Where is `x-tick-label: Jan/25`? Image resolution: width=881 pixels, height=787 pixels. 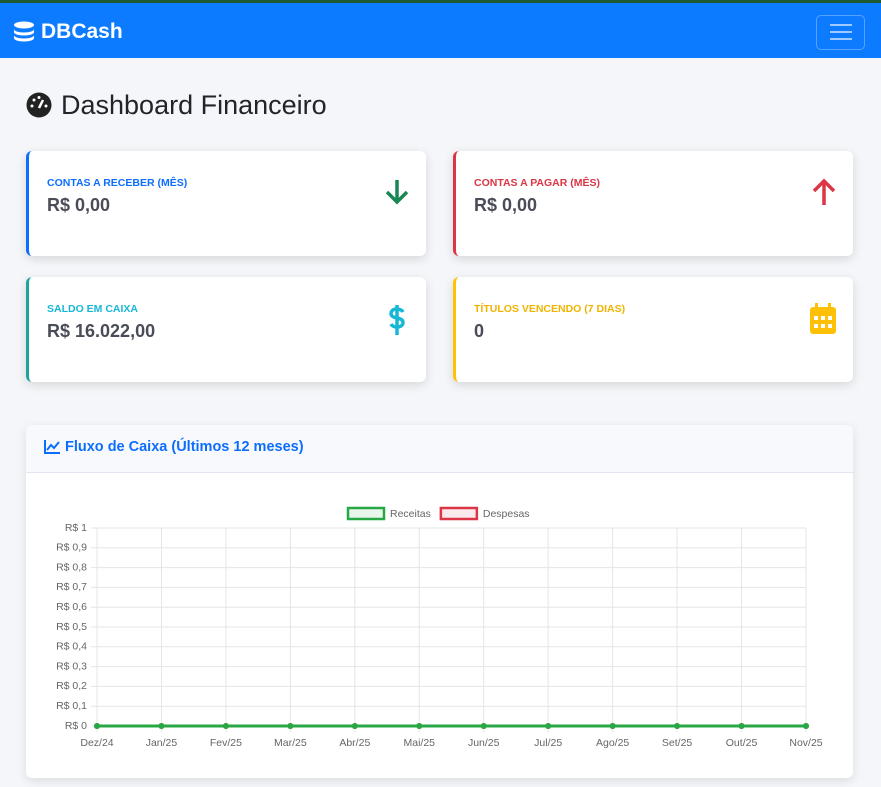 x-tick-label: Jan/25 is located at coordinates (162, 743).